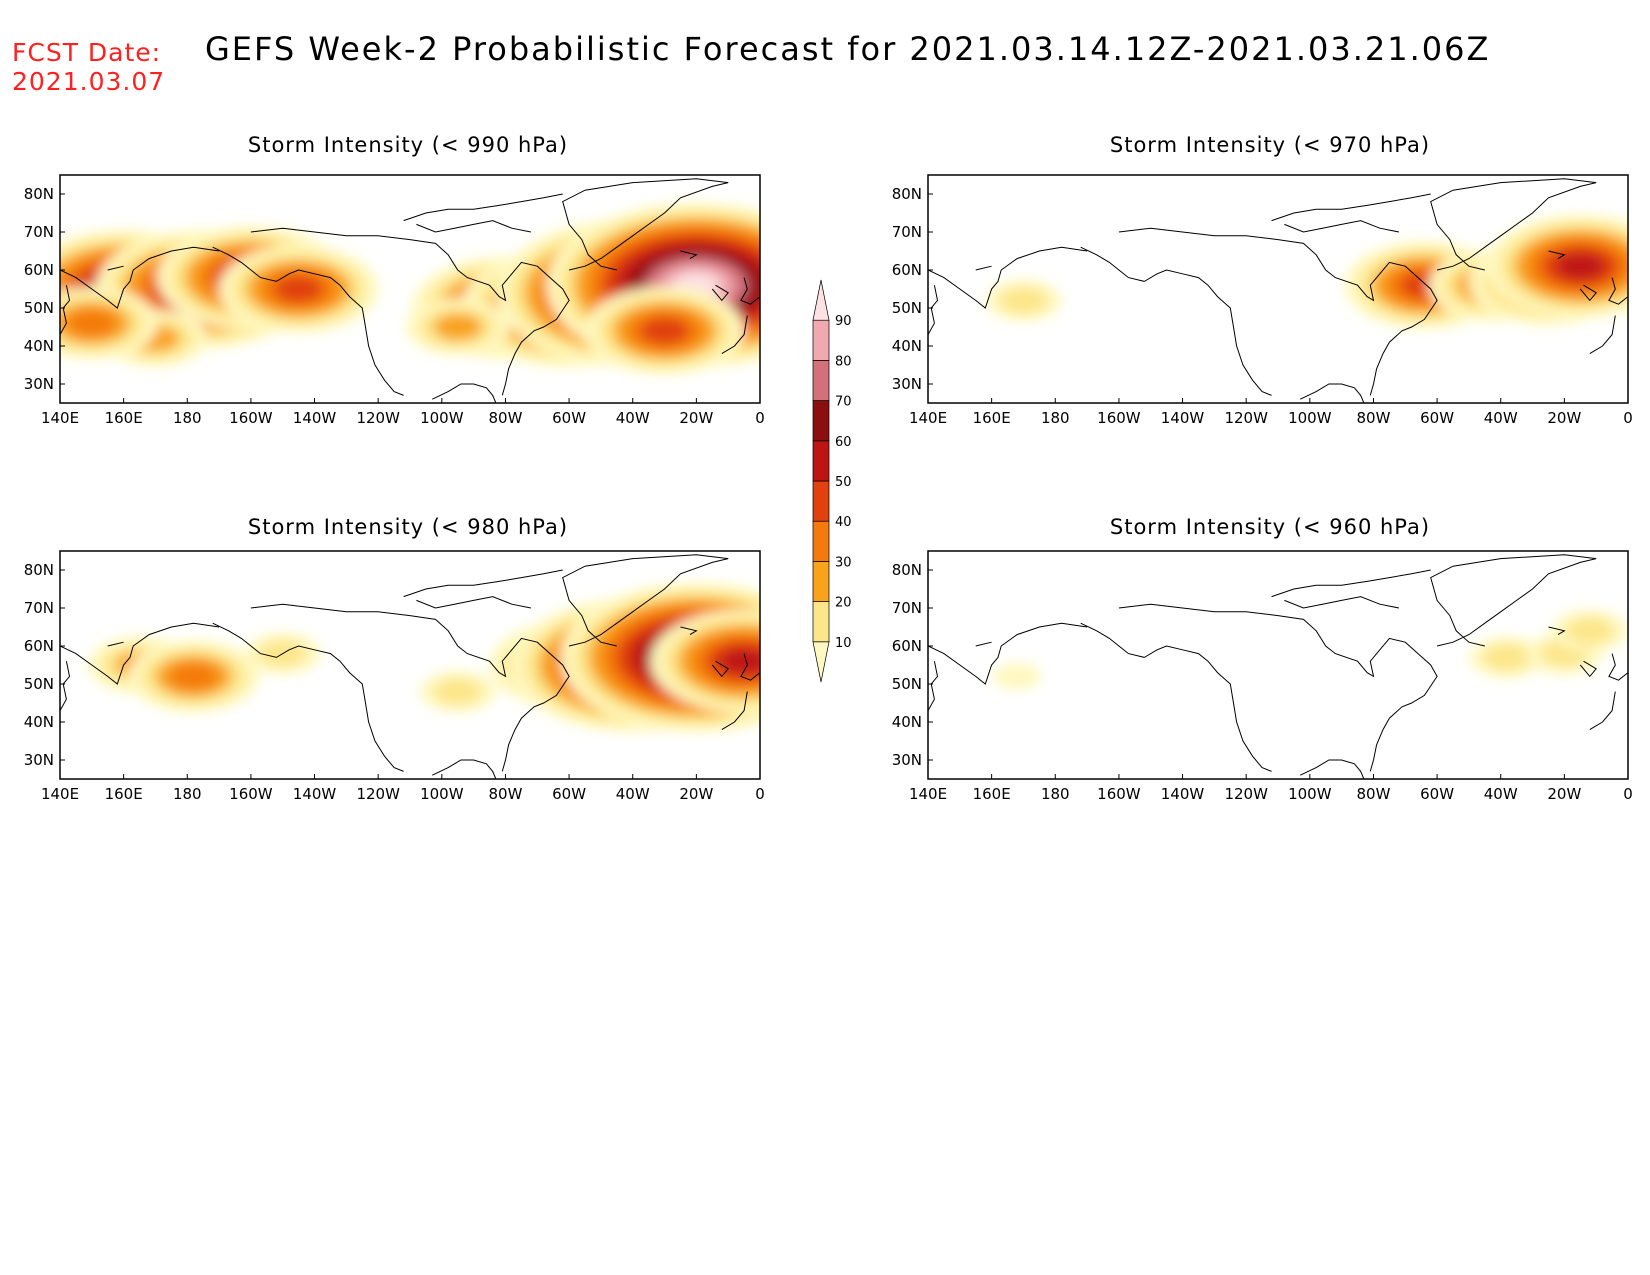 This screenshot has width=1650, height=1275. I want to click on x-tick-label: 100W, so click(1310, 794).